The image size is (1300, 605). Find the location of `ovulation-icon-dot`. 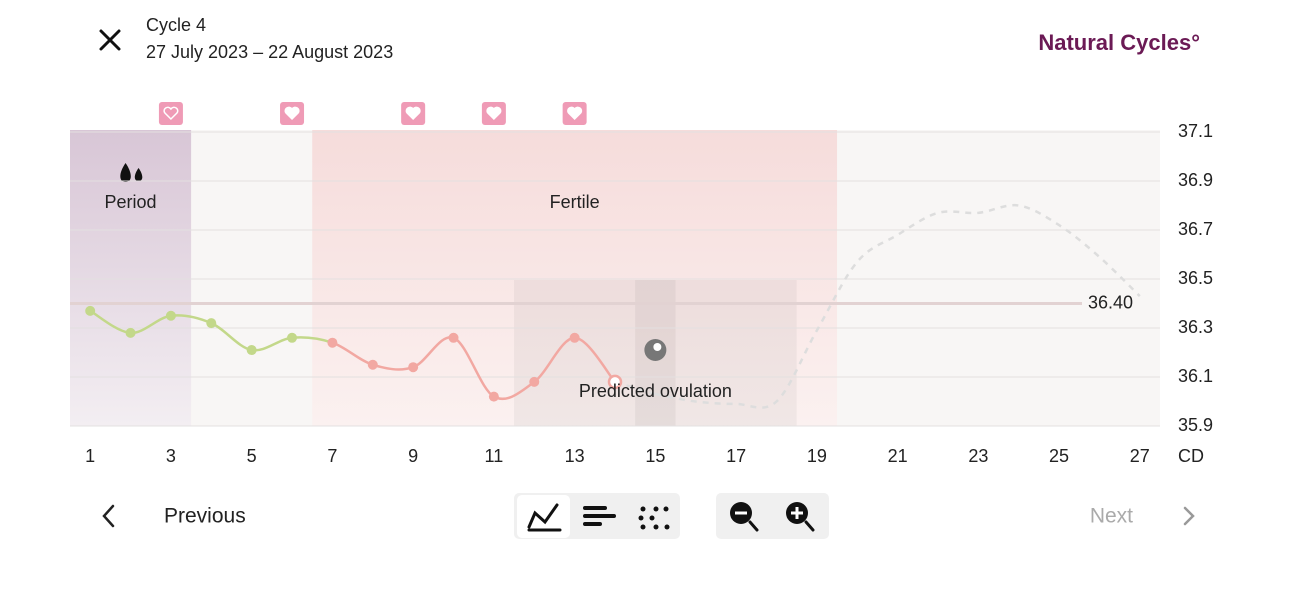

ovulation-icon-dot is located at coordinates (657, 347).